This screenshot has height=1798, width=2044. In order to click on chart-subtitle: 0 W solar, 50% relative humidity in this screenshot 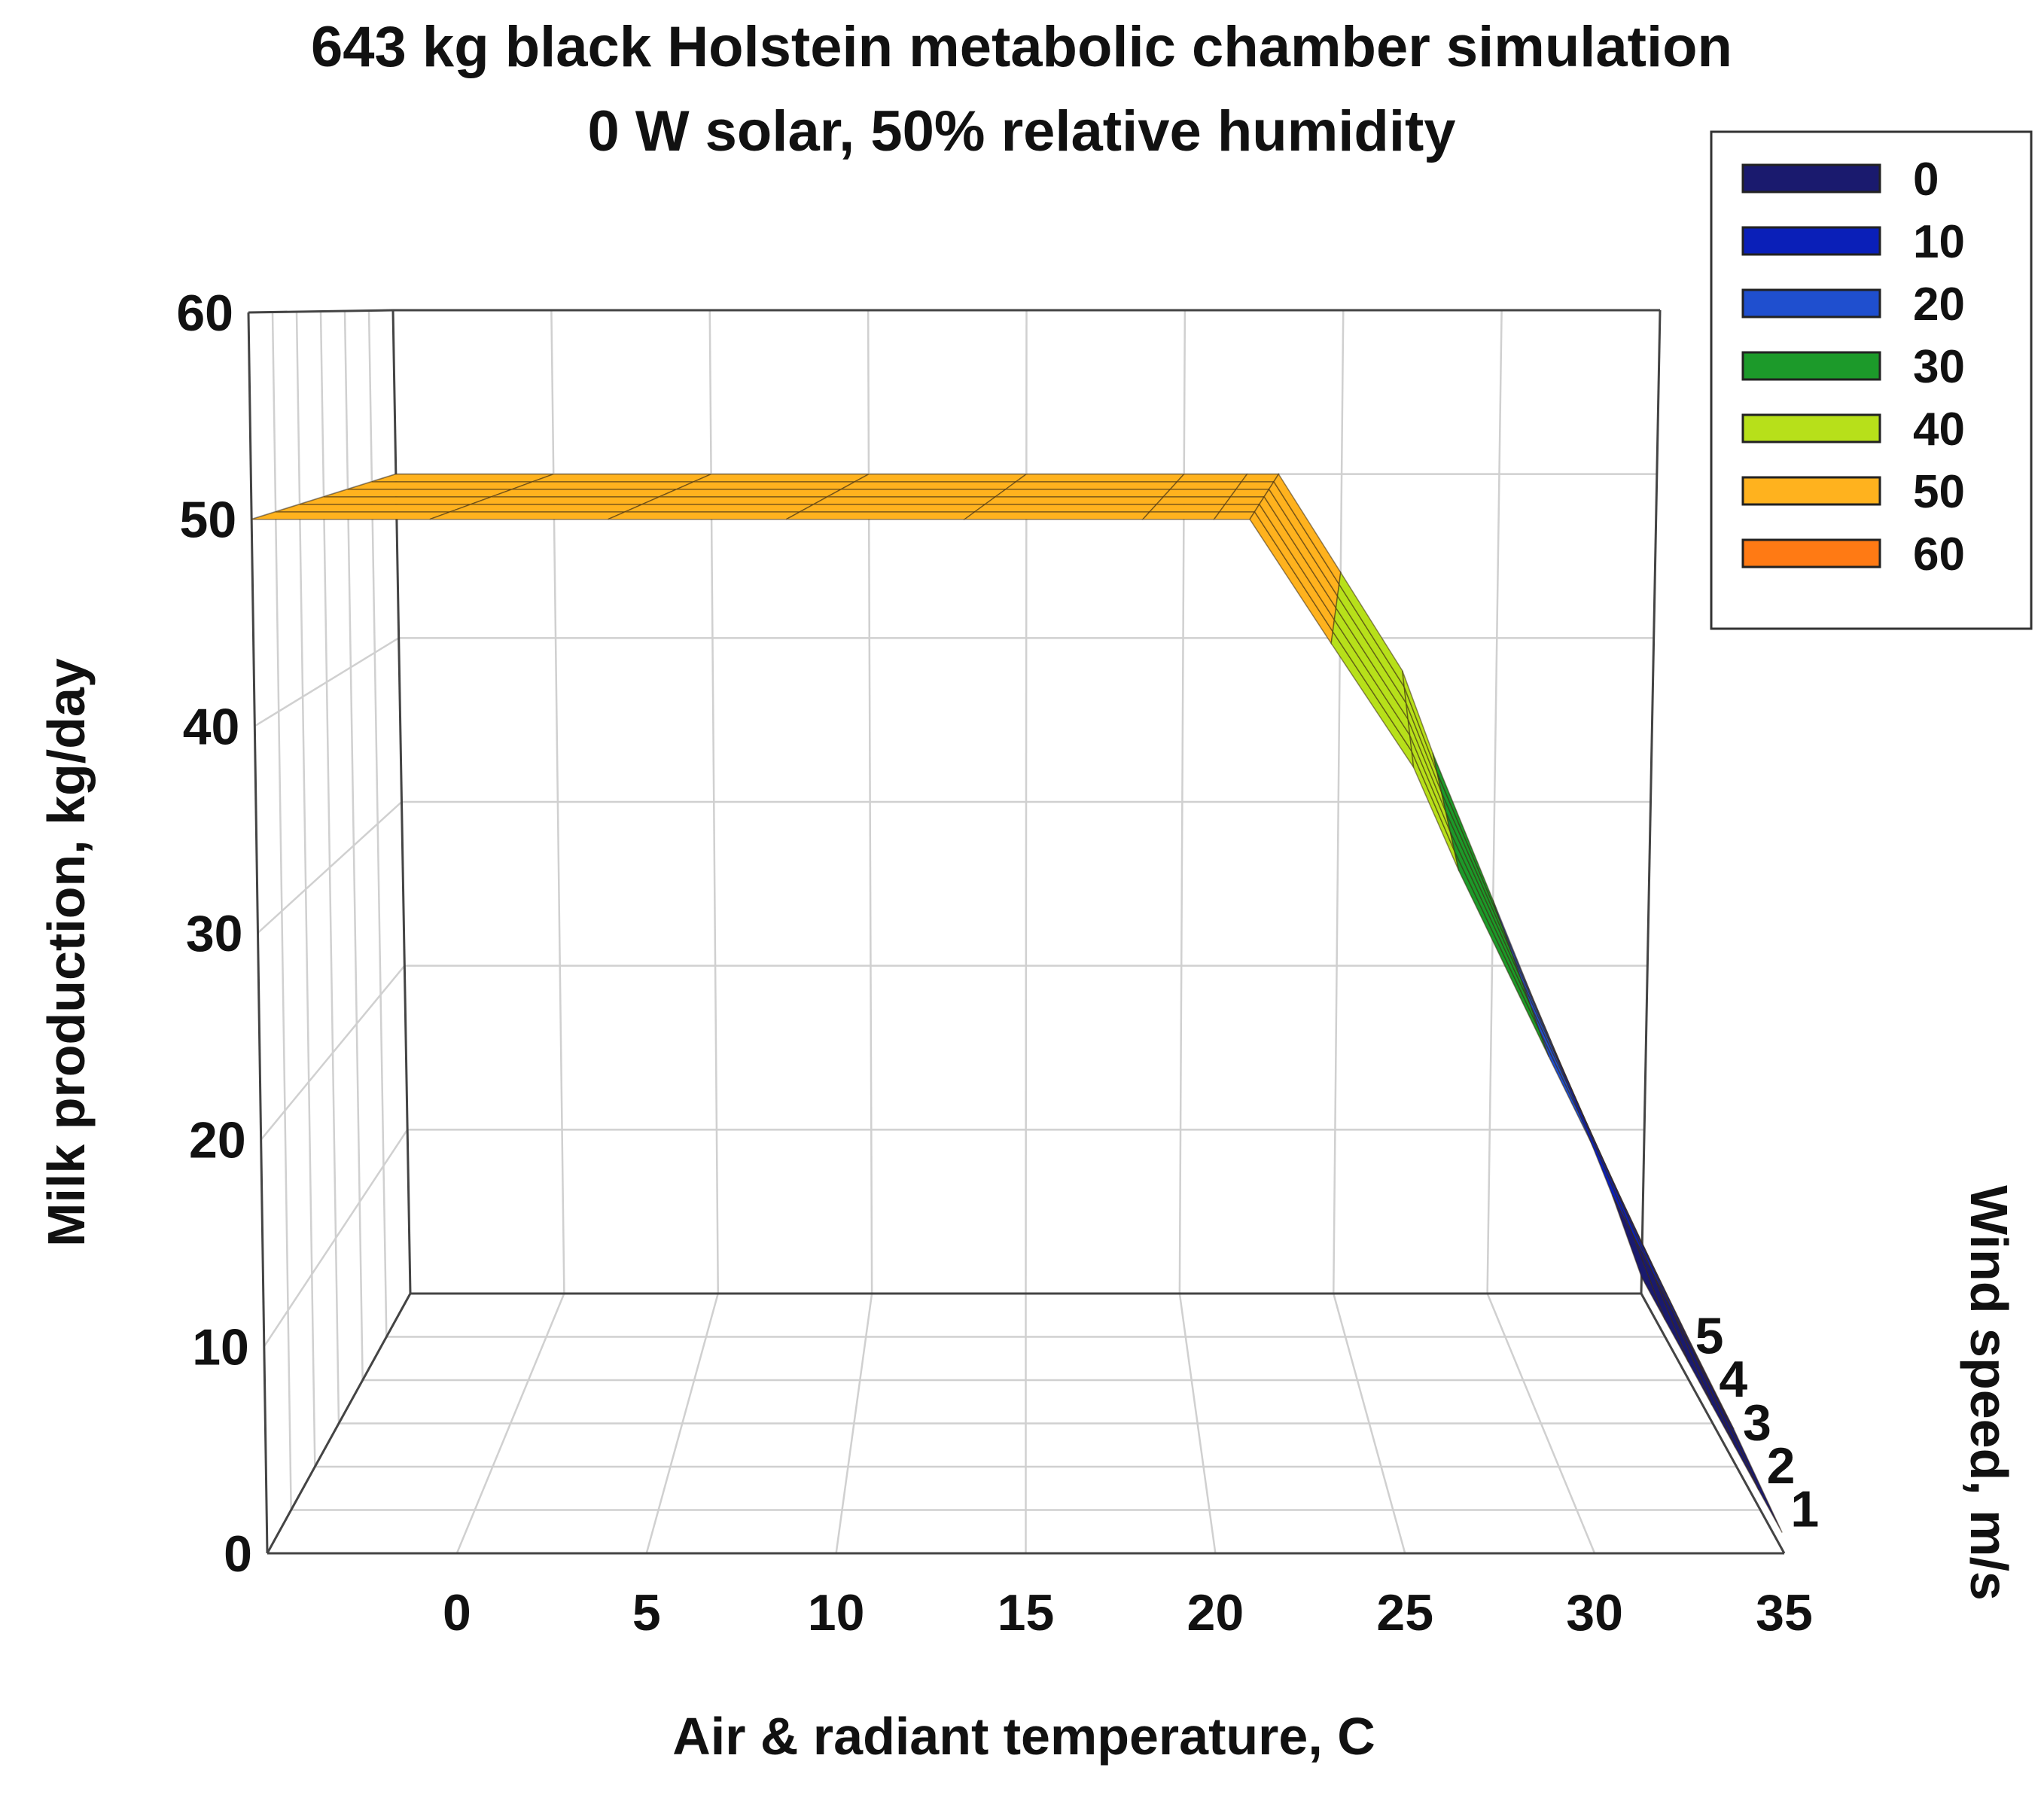, I will do `click(1021, 131)`.